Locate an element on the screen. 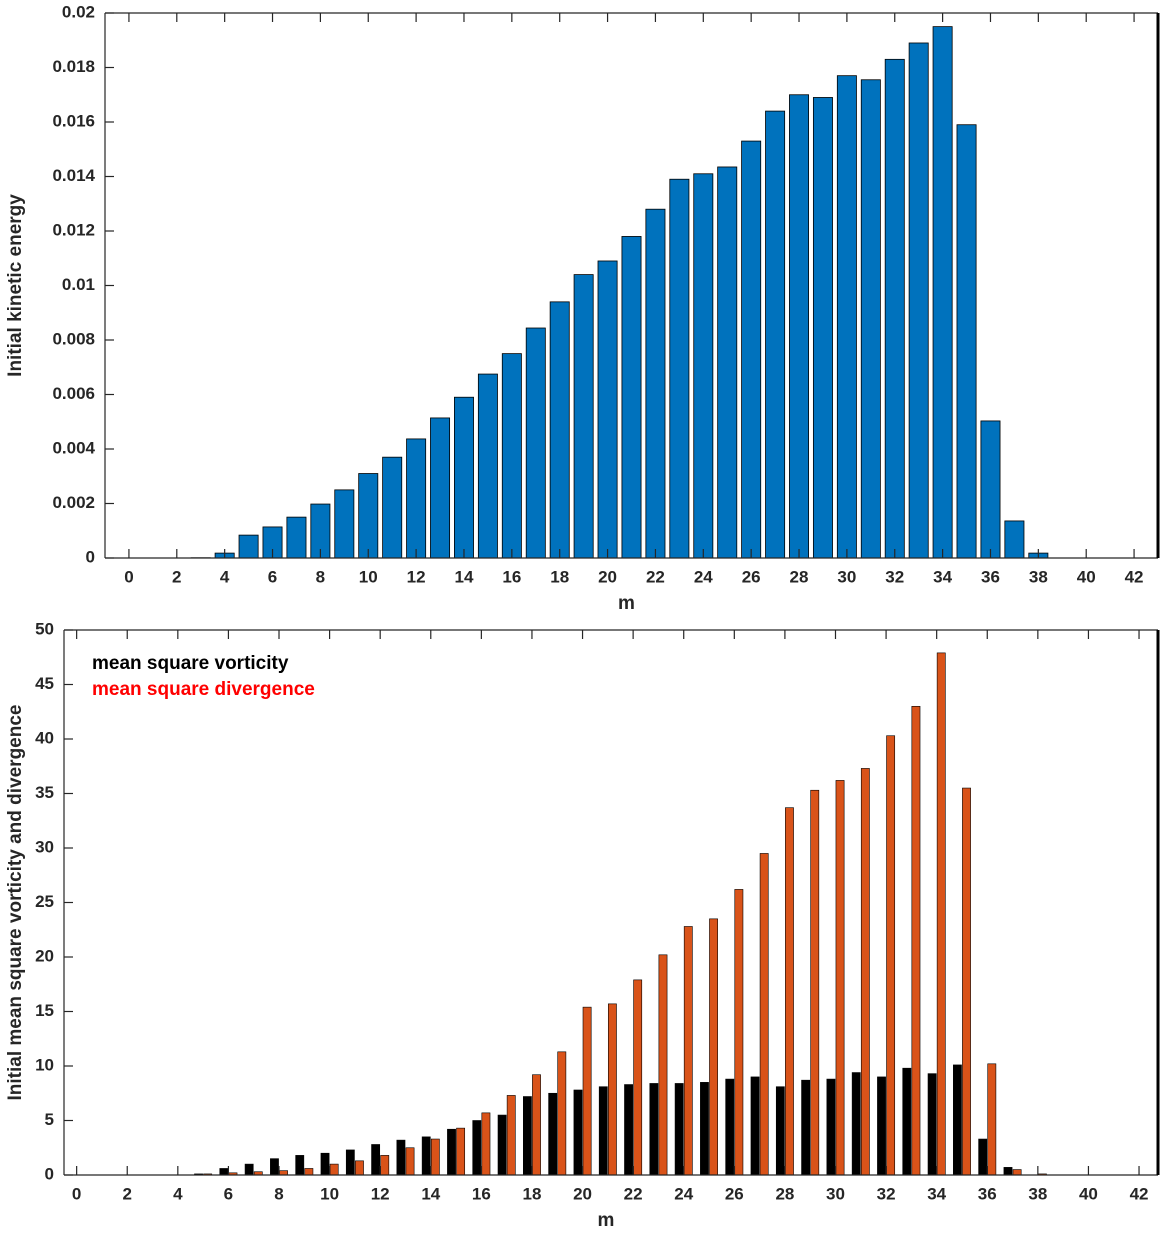 This screenshot has height=1233, width=1166. y-tick-label: 0.012 is located at coordinates (73, 229).